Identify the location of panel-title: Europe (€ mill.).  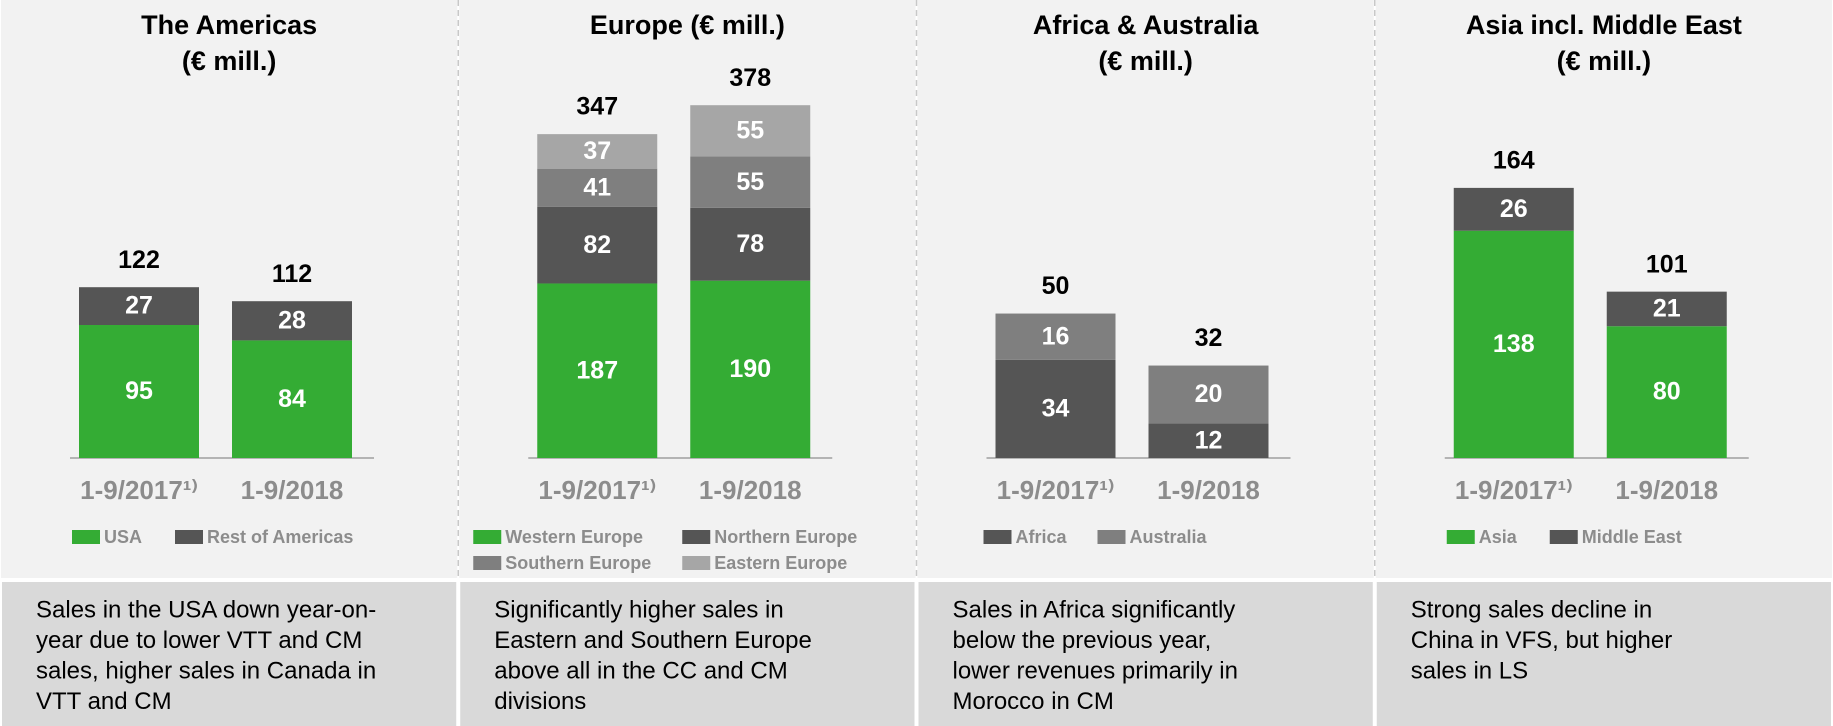
(687, 25).